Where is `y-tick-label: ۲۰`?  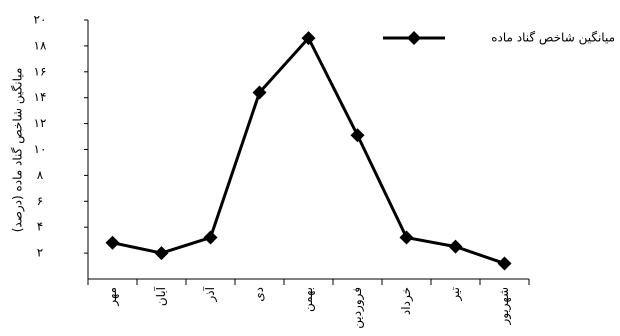
y-tick-label: ۲۰ is located at coordinates (40, 20).